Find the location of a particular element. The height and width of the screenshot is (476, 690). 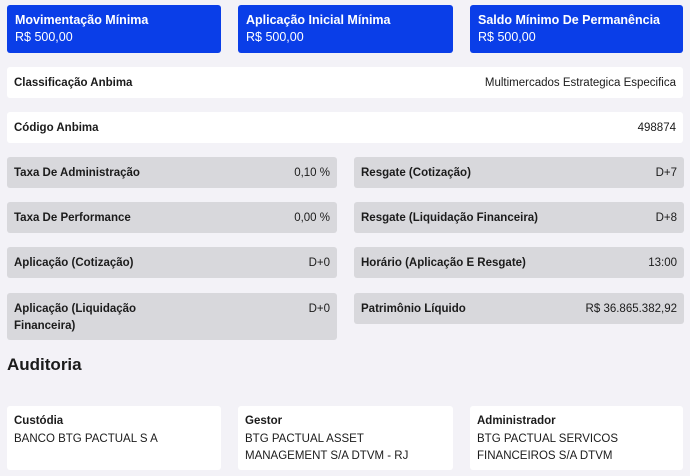

card-title: Gestor is located at coordinates (264, 421).